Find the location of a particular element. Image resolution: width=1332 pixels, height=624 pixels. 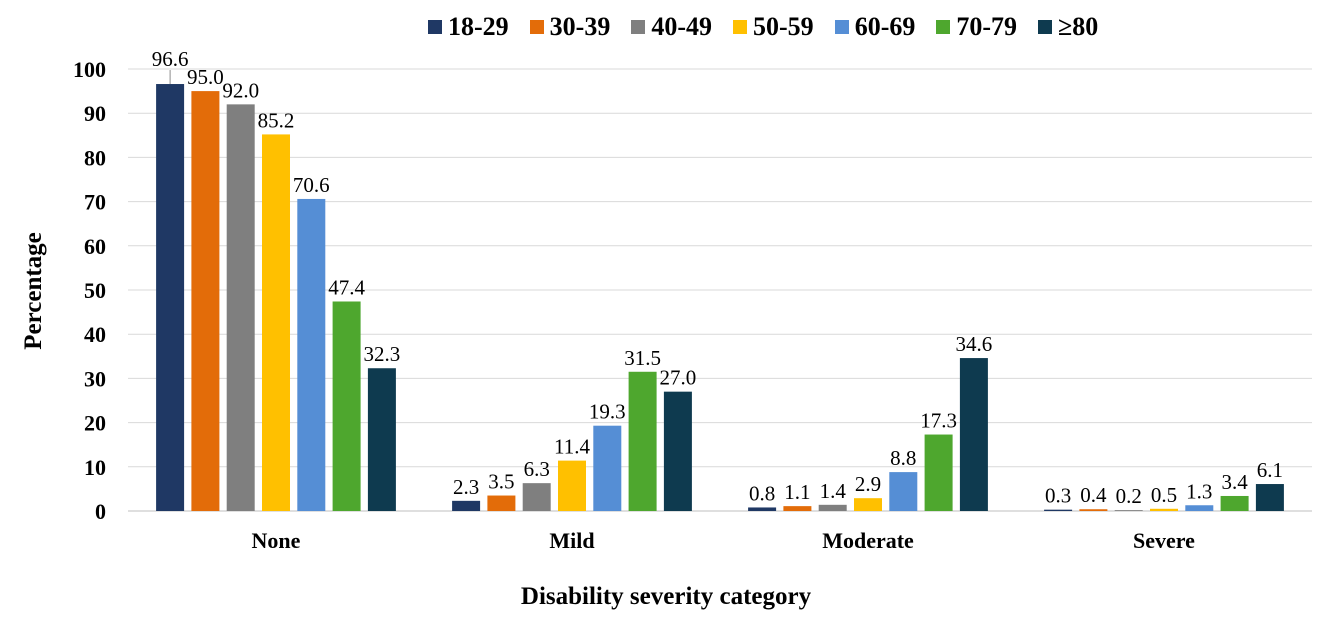

legend-item: 70-79 is located at coordinates (976, 27).